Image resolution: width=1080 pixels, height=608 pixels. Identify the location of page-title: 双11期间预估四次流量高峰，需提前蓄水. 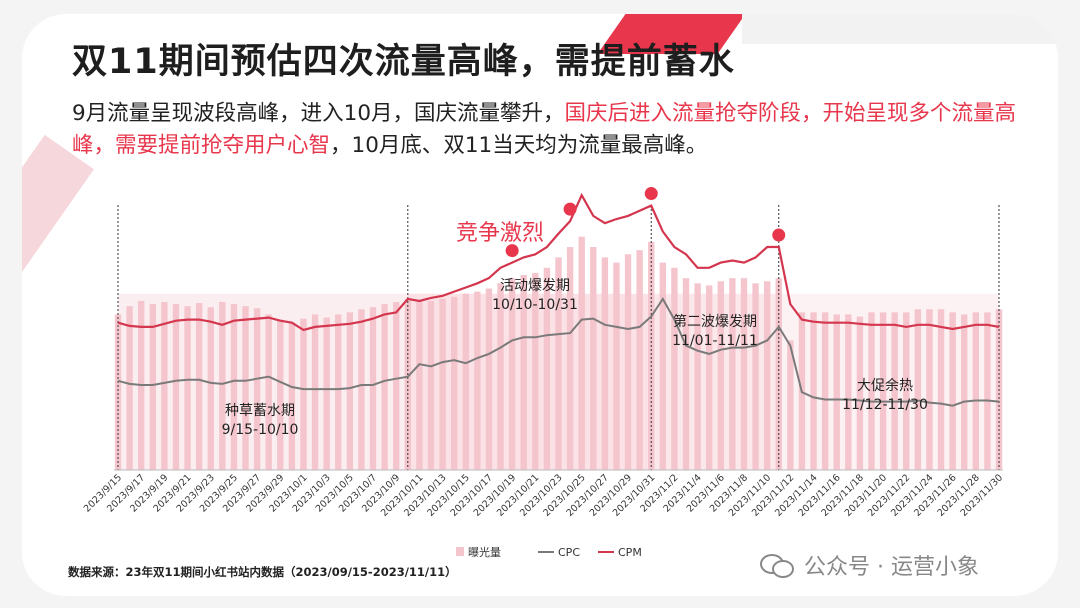
(403, 62).